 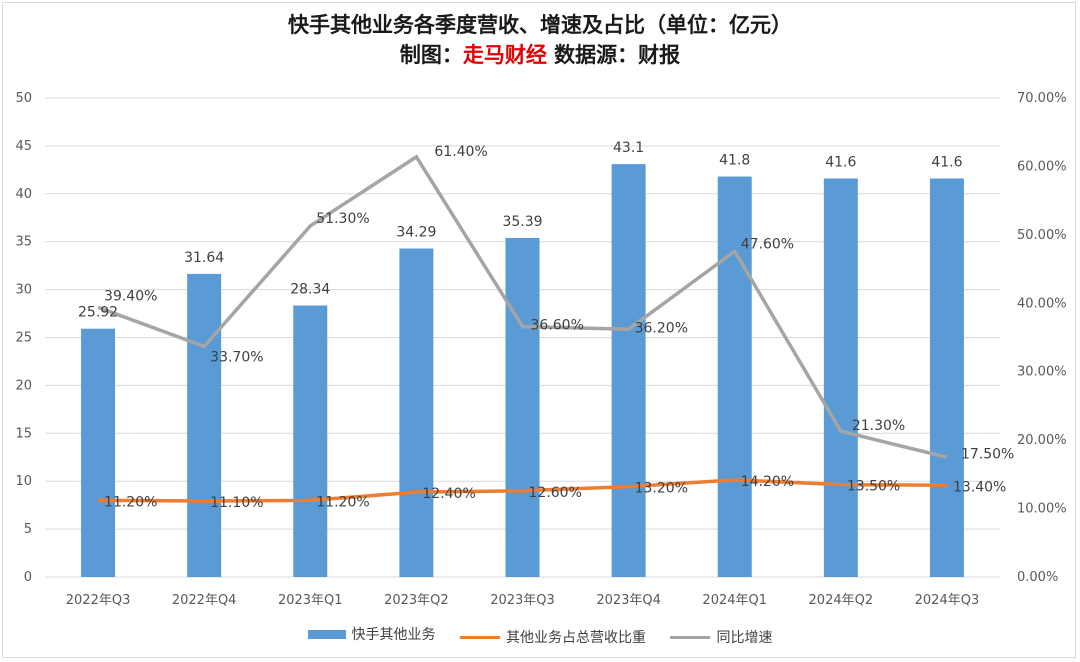 I want to click on left-axis-tick: 45, so click(x=23, y=146).